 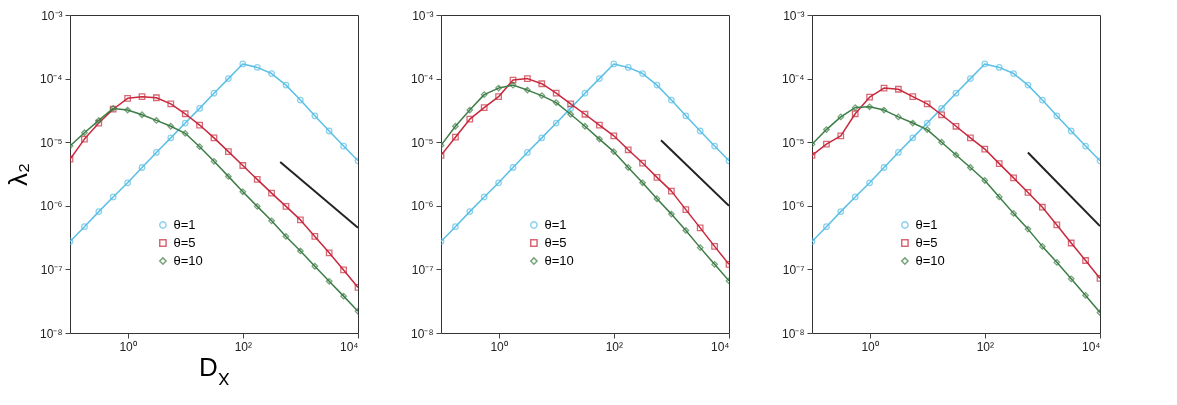 What do you see at coordinates (349, 346) in the screenshot?
I see `x-tick-label: 10⁴` at bounding box center [349, 346].